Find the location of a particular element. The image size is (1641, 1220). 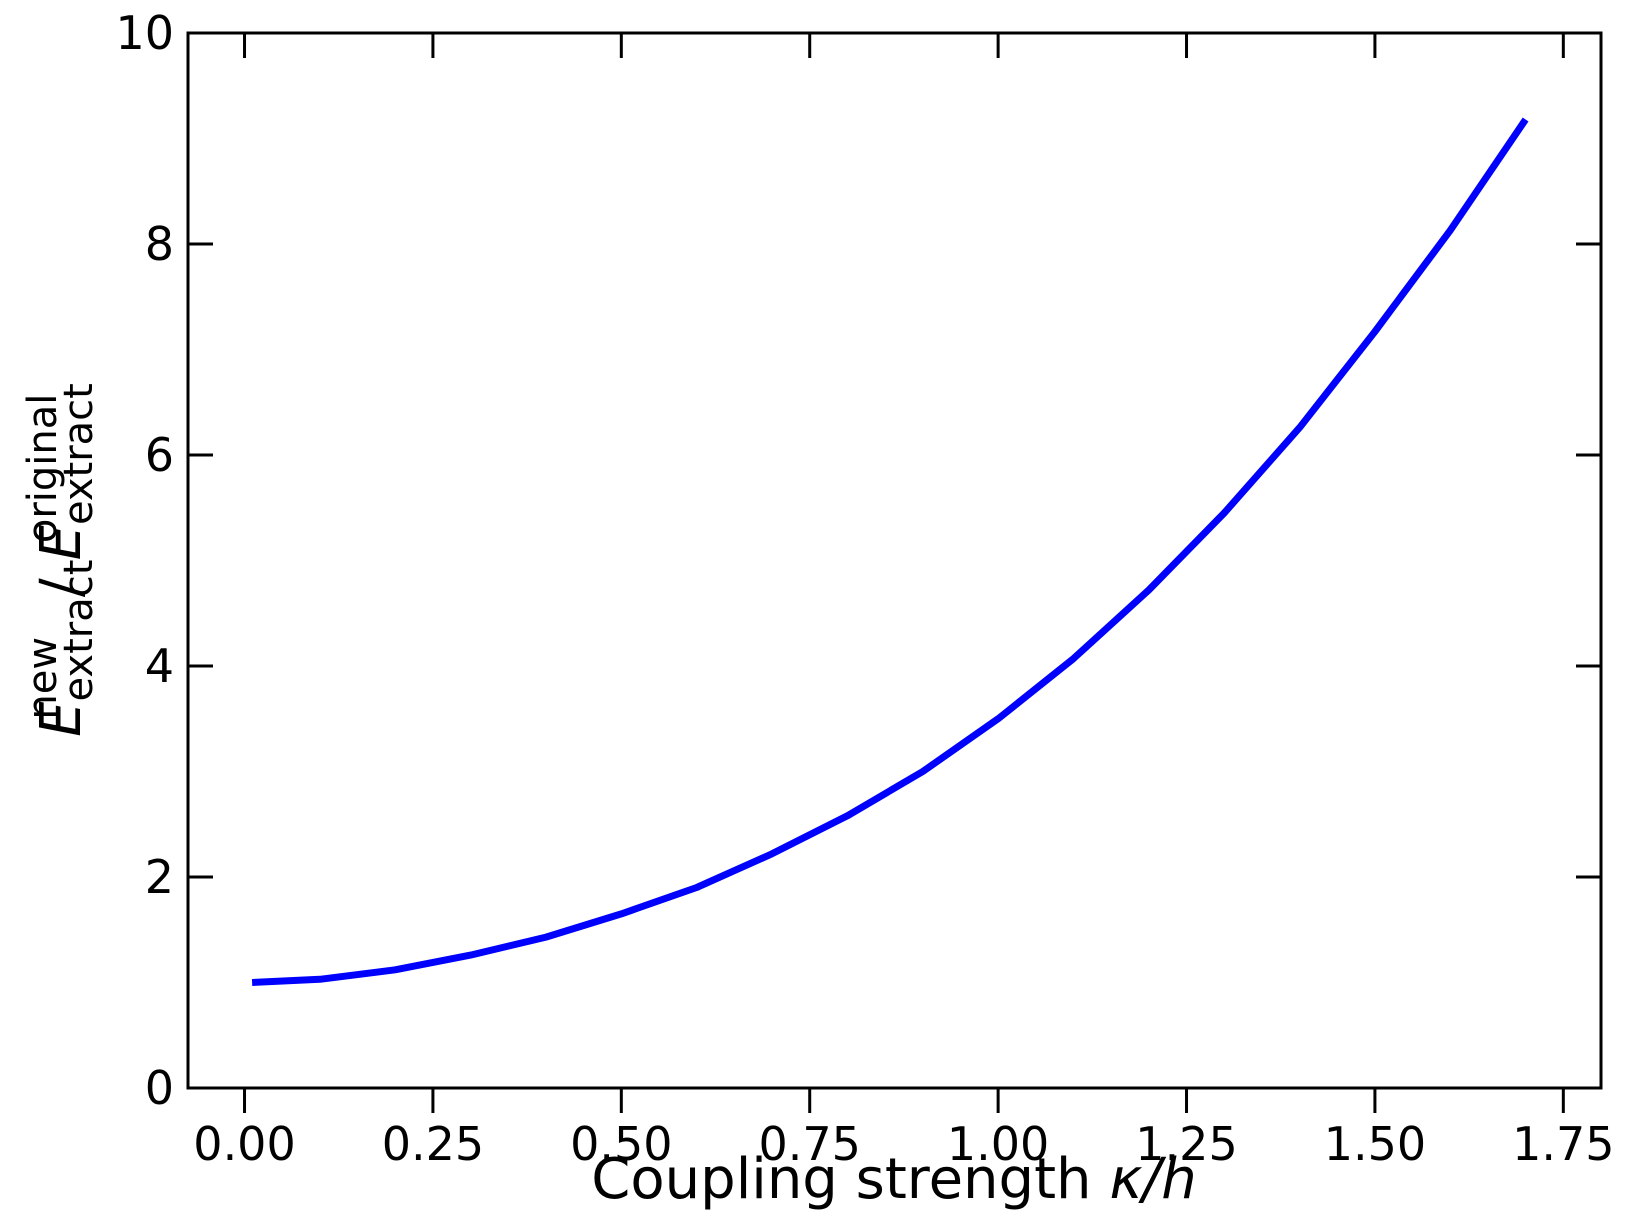

y-tick-label: 4 is located at coordinates (159, 666).